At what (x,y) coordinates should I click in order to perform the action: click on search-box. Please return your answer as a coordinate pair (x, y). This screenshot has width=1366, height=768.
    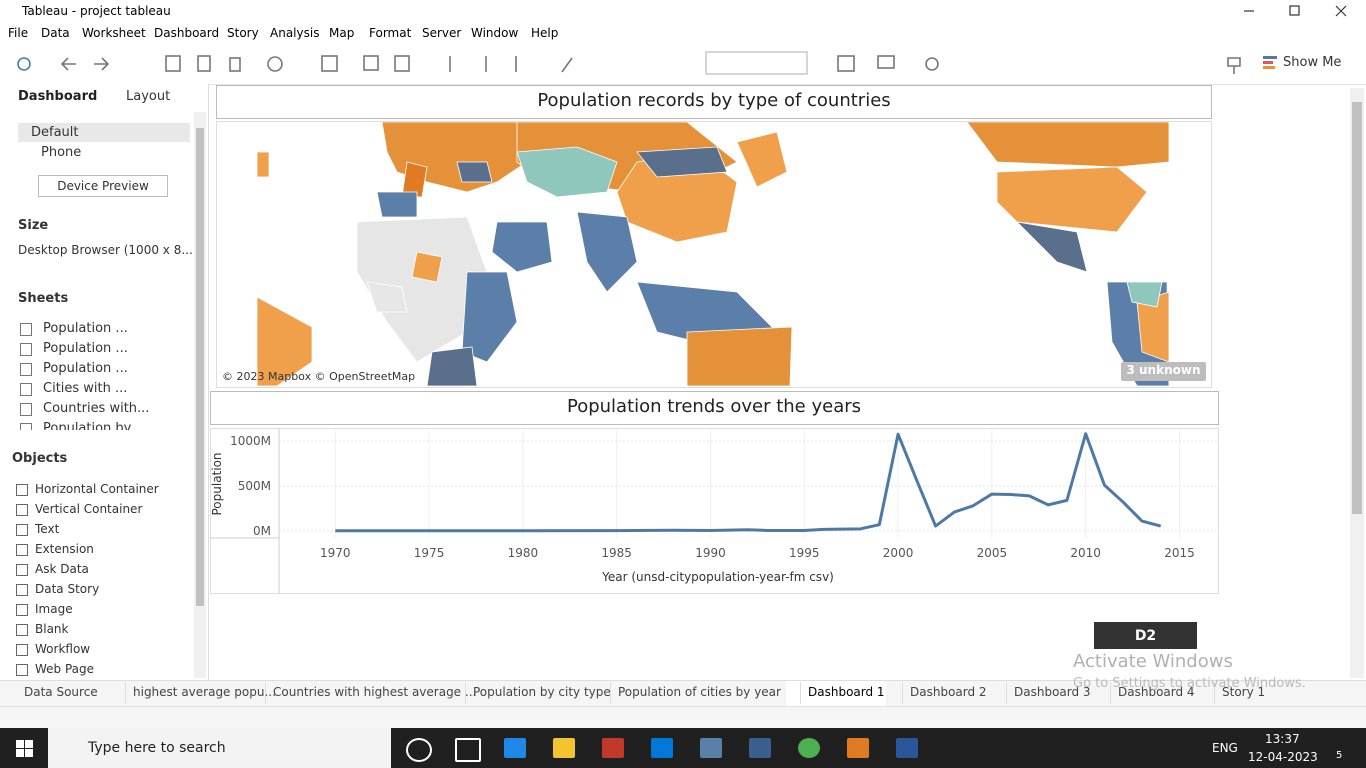
    Looking at the image, I should click on (219, 748).